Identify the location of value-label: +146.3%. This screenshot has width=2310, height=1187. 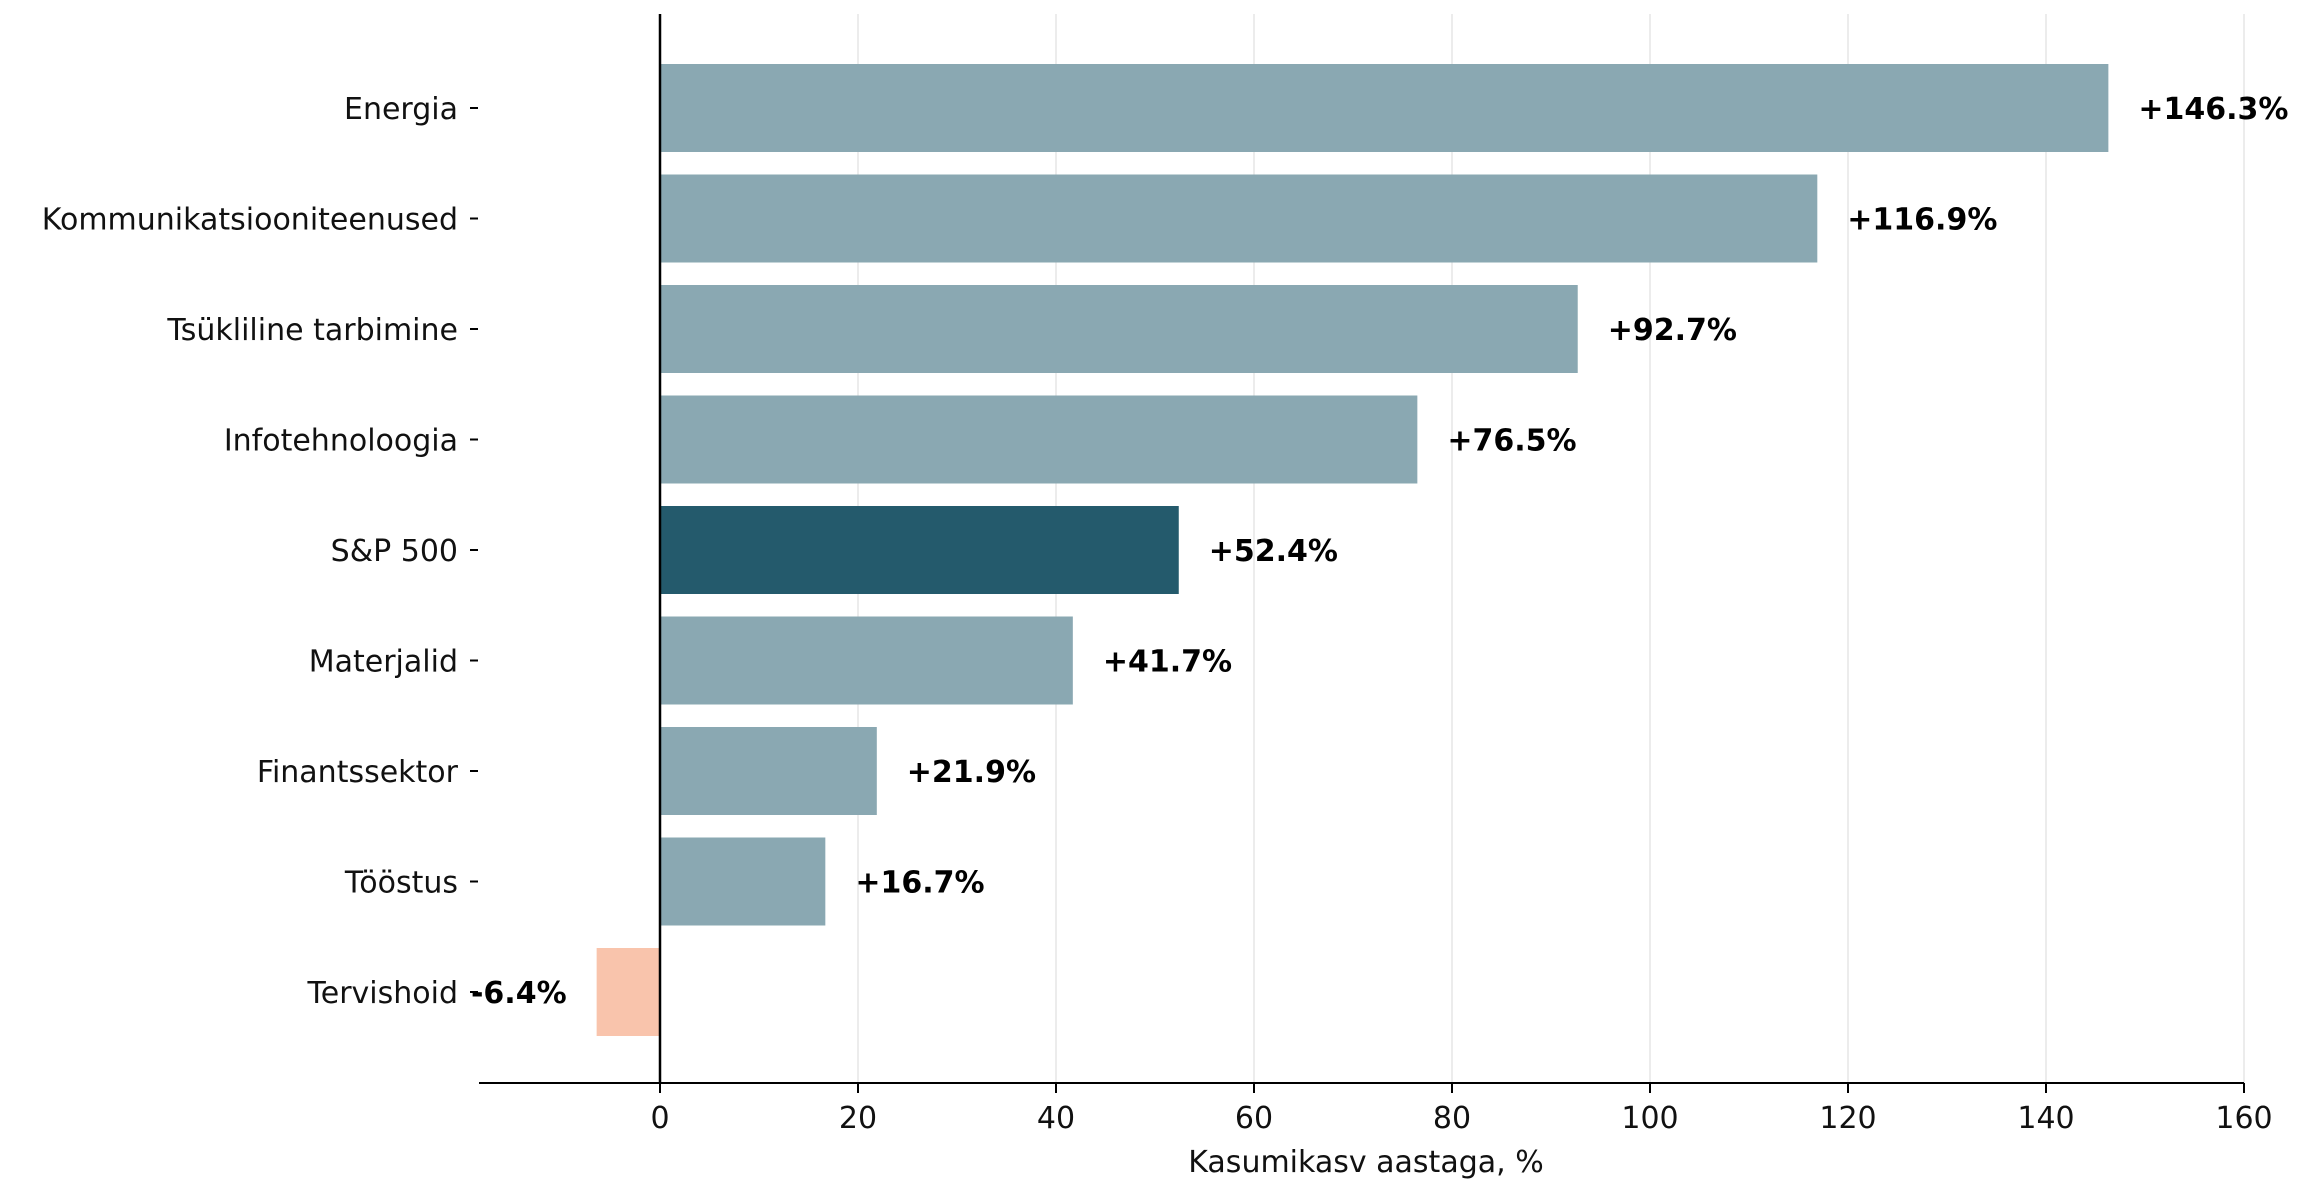
(2213, 109).